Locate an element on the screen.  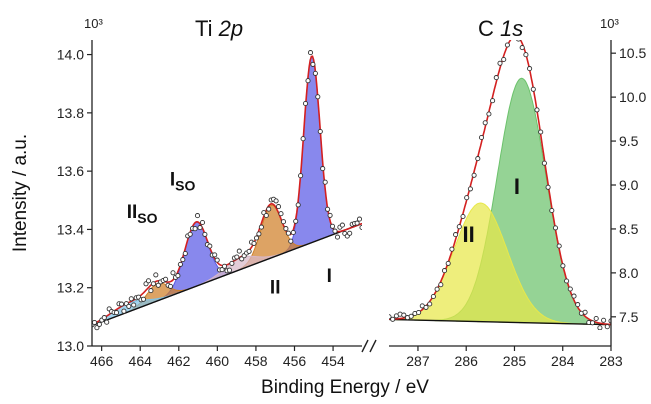
y-tick-label: 13.8 is located at coordinates (70, 113).